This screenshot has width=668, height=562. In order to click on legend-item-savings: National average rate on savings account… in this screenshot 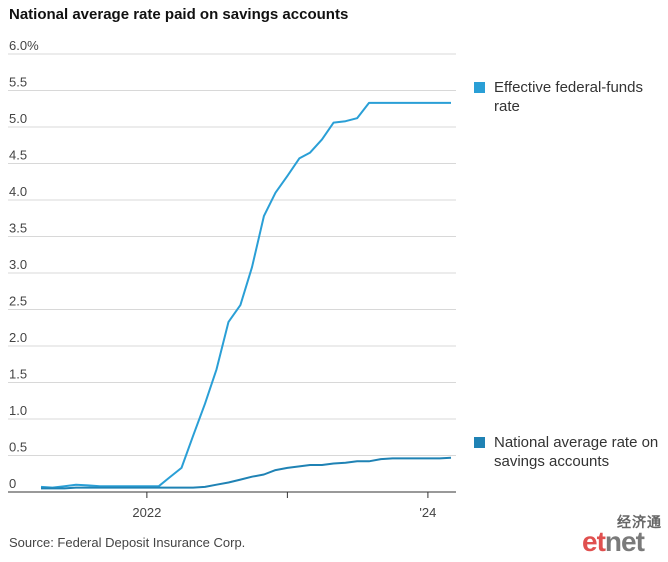, I will do `click(570, 452)`.